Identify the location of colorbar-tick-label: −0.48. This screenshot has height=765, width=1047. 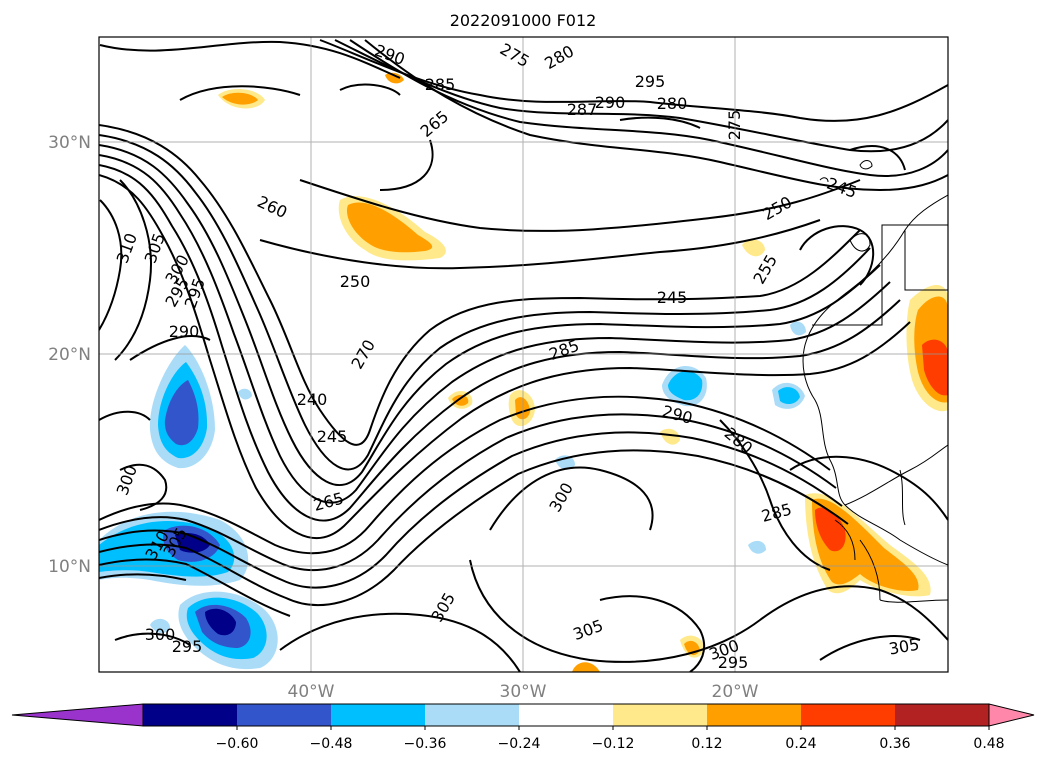
(331, 744).